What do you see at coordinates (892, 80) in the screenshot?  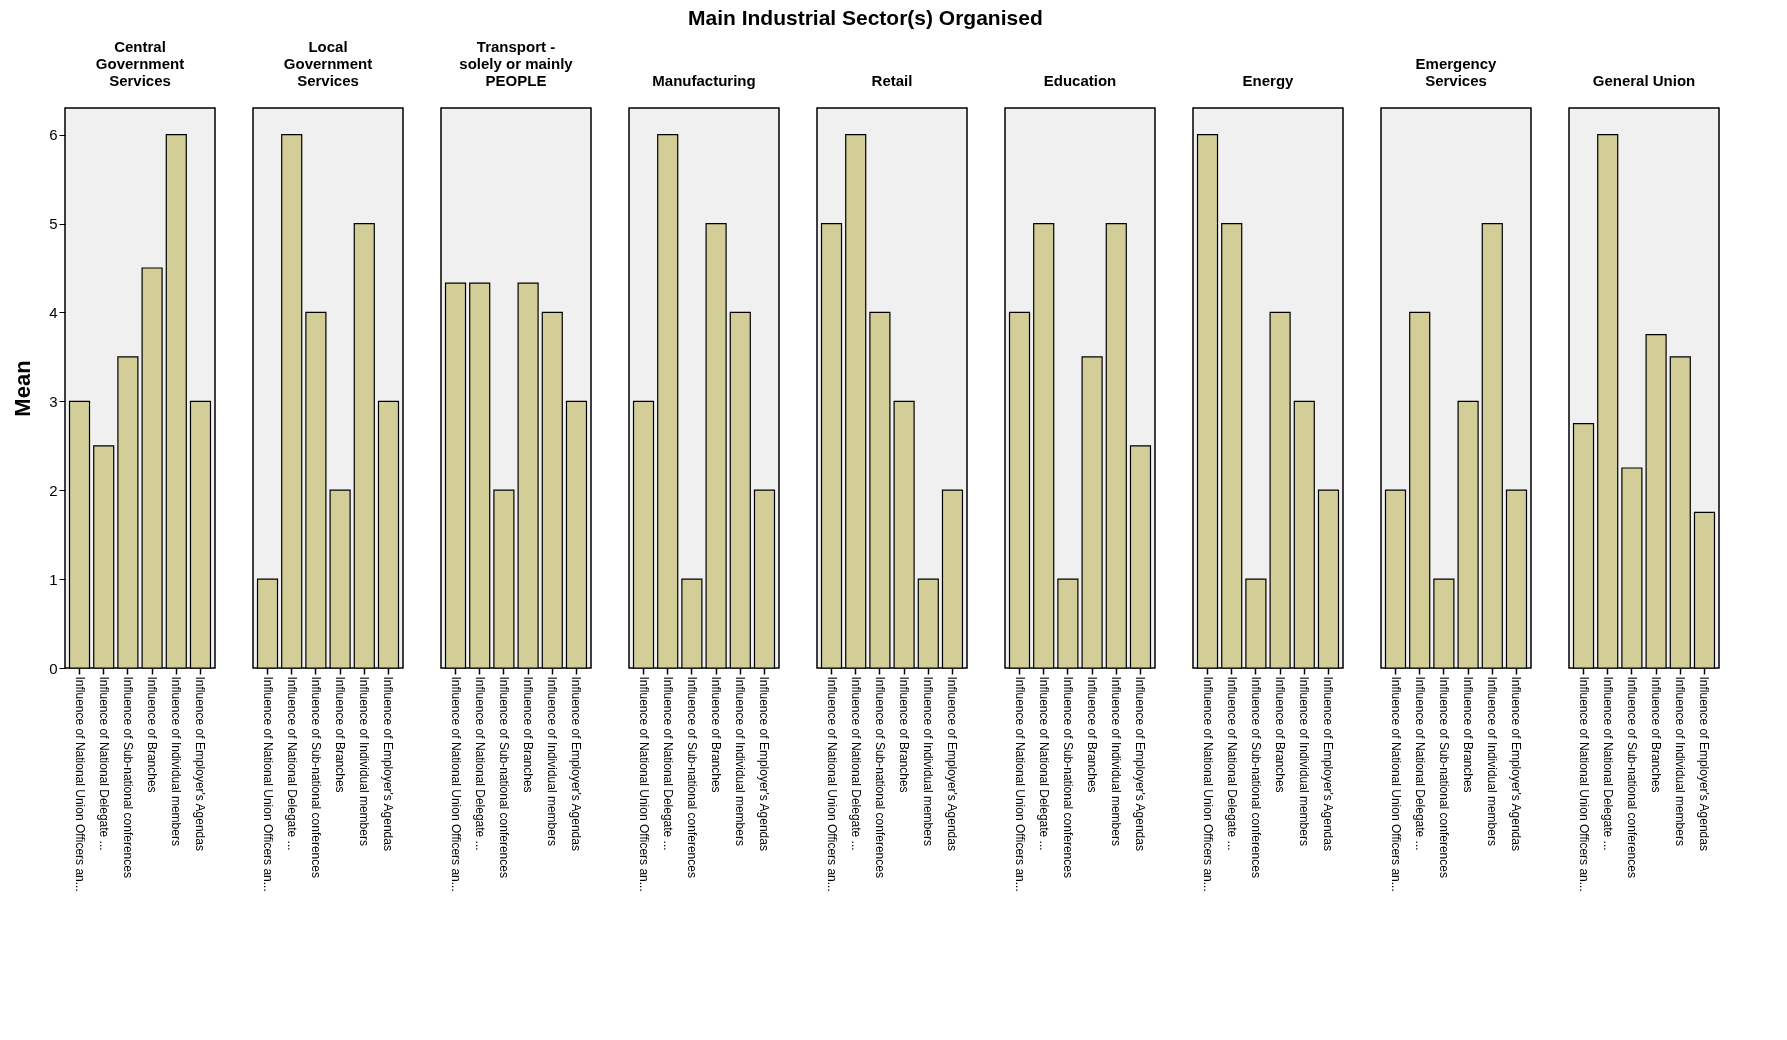 I see `chart-title: Retail` at bounding box center [892, 80].